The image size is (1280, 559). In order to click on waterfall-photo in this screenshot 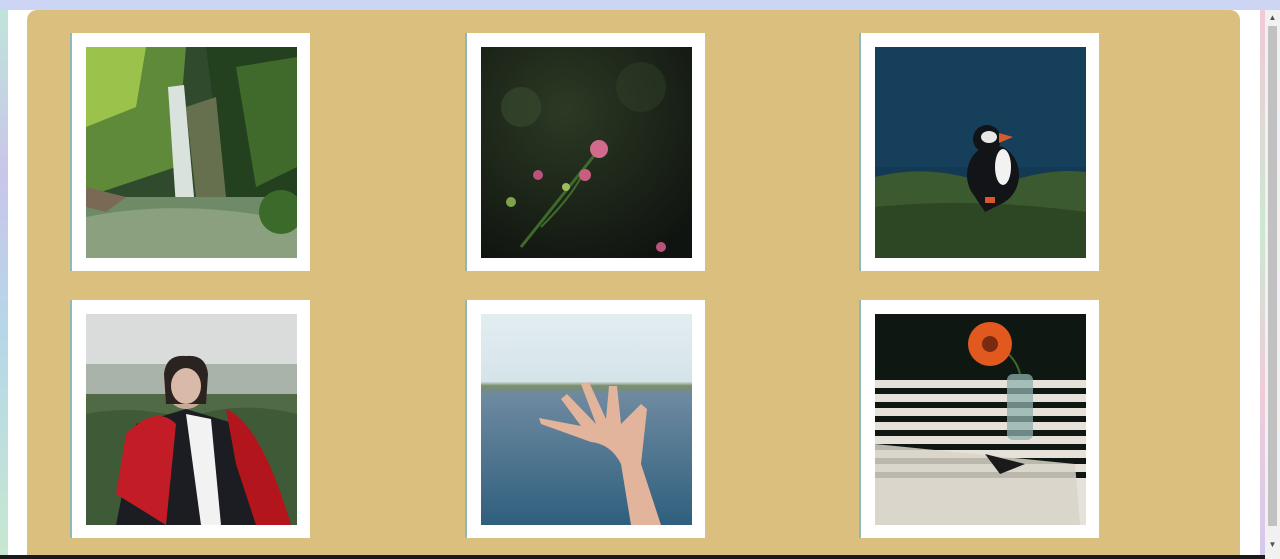, I will do `click(191, 152)`.